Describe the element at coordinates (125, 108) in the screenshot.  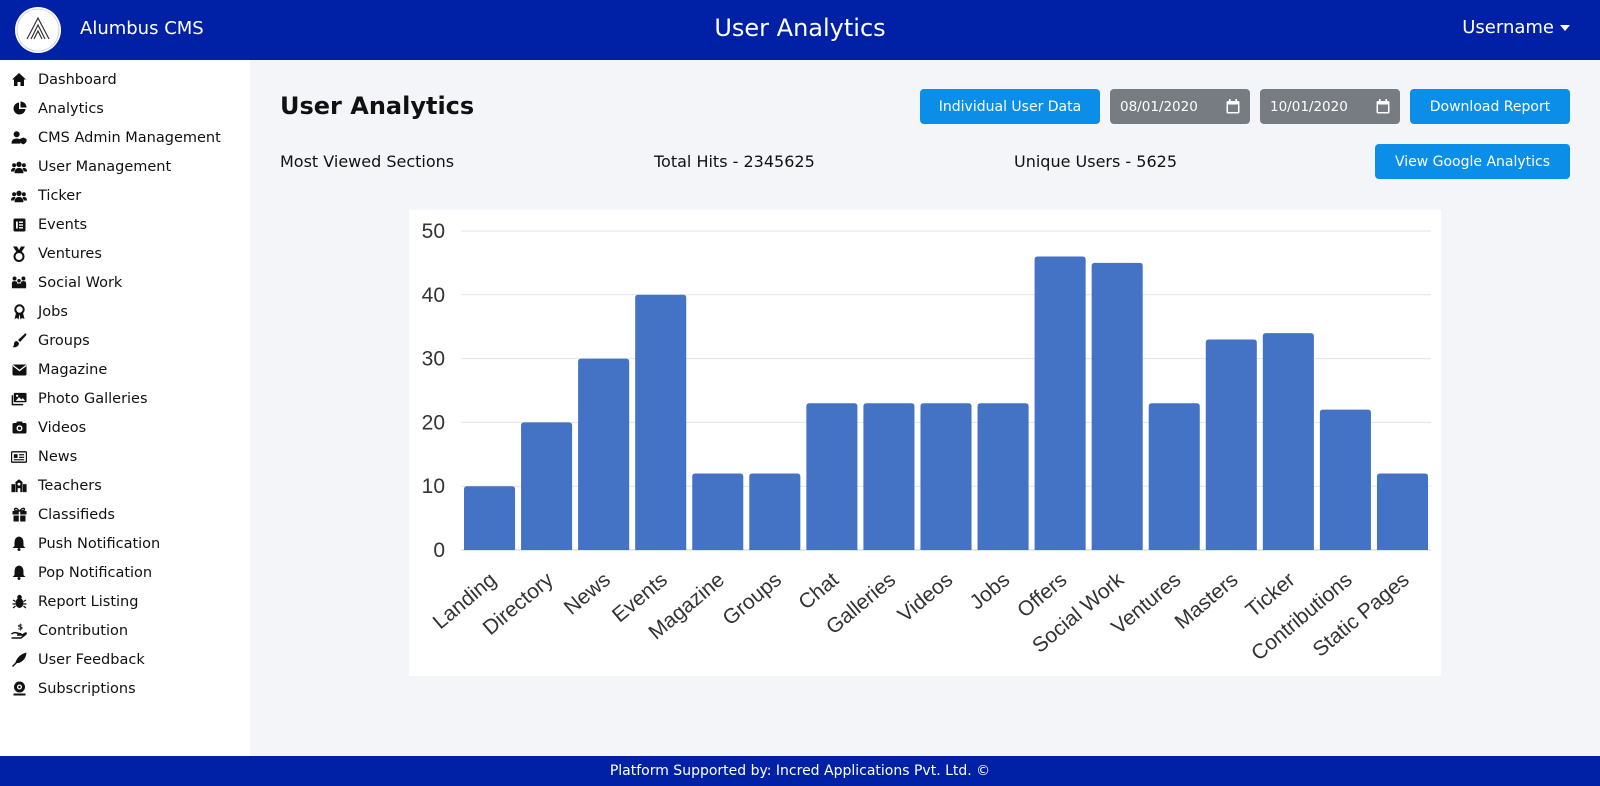
I see `sidebar-item-analytics: Analytics` at that location.